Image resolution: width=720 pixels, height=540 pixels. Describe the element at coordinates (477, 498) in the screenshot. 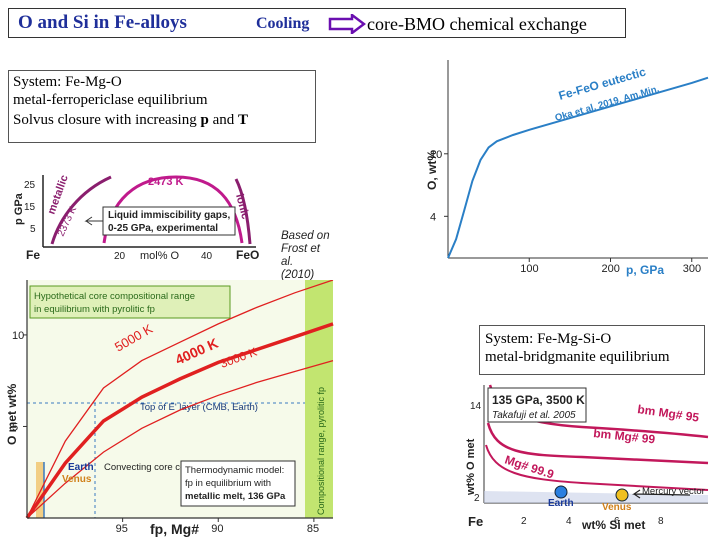

I see `ytick-2: 2` at that location.